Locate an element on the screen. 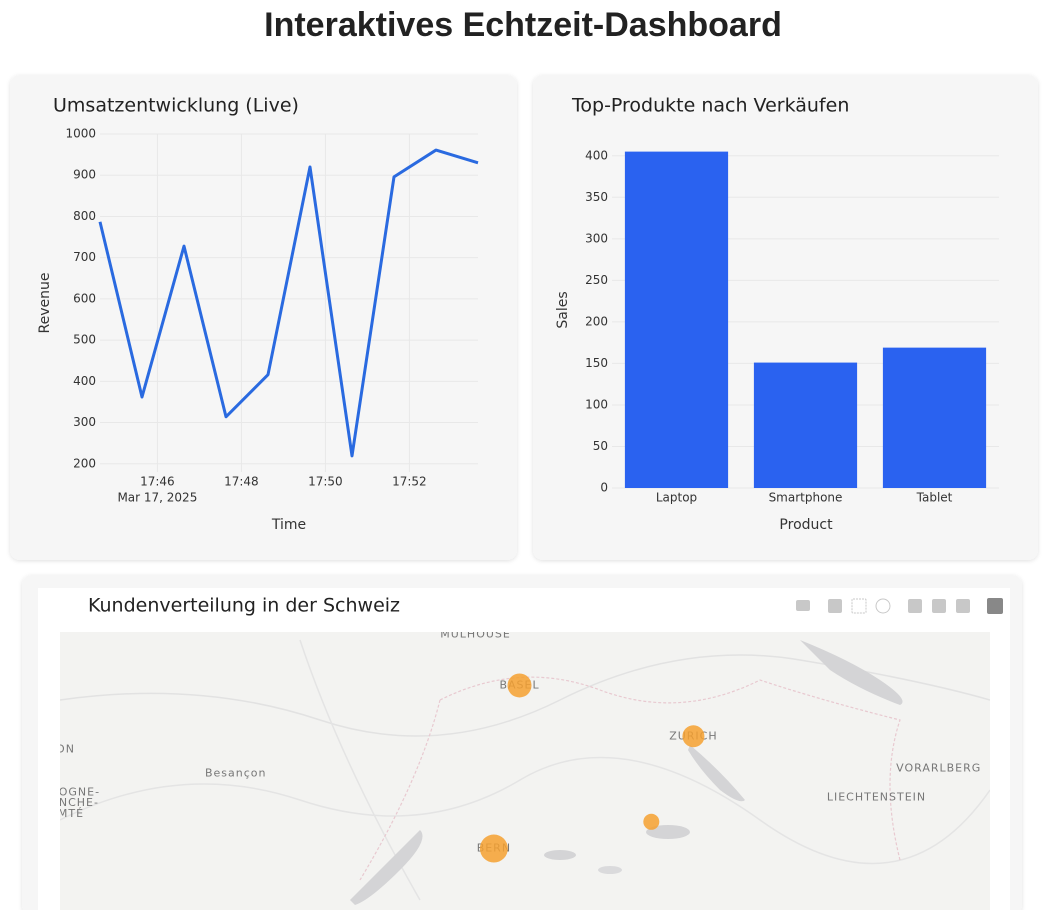 The width and height of the screenshot is (1060, 910). x-tick-label: Laptop is located at coordinates (676, 498).